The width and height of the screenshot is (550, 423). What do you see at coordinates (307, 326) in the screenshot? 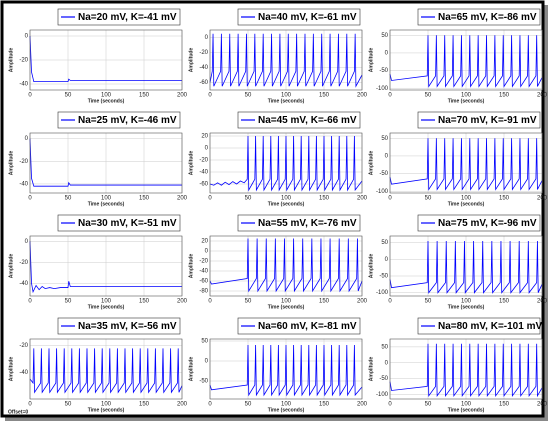
I see `legend-label: Na=60 mV, K=-81 mV` at bounding box center [307, 326].